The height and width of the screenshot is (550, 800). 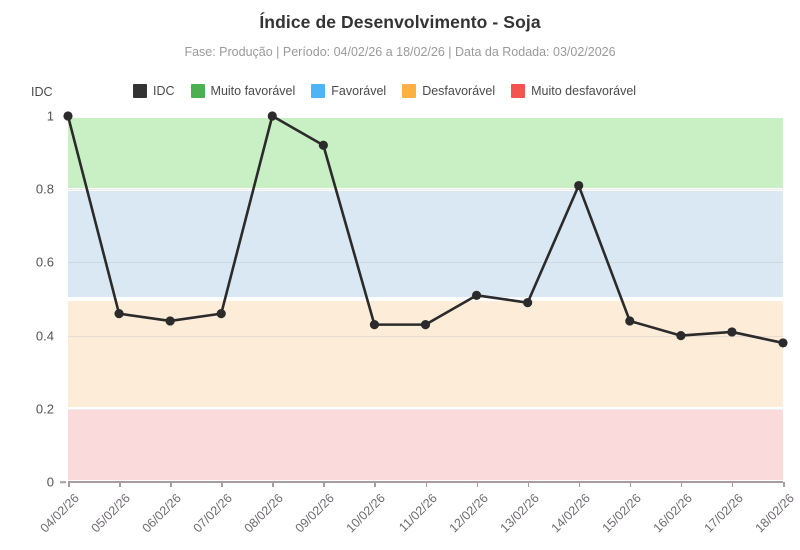 I want to click on x-tick-label: 05/02/26, so click(x=110, y=513).